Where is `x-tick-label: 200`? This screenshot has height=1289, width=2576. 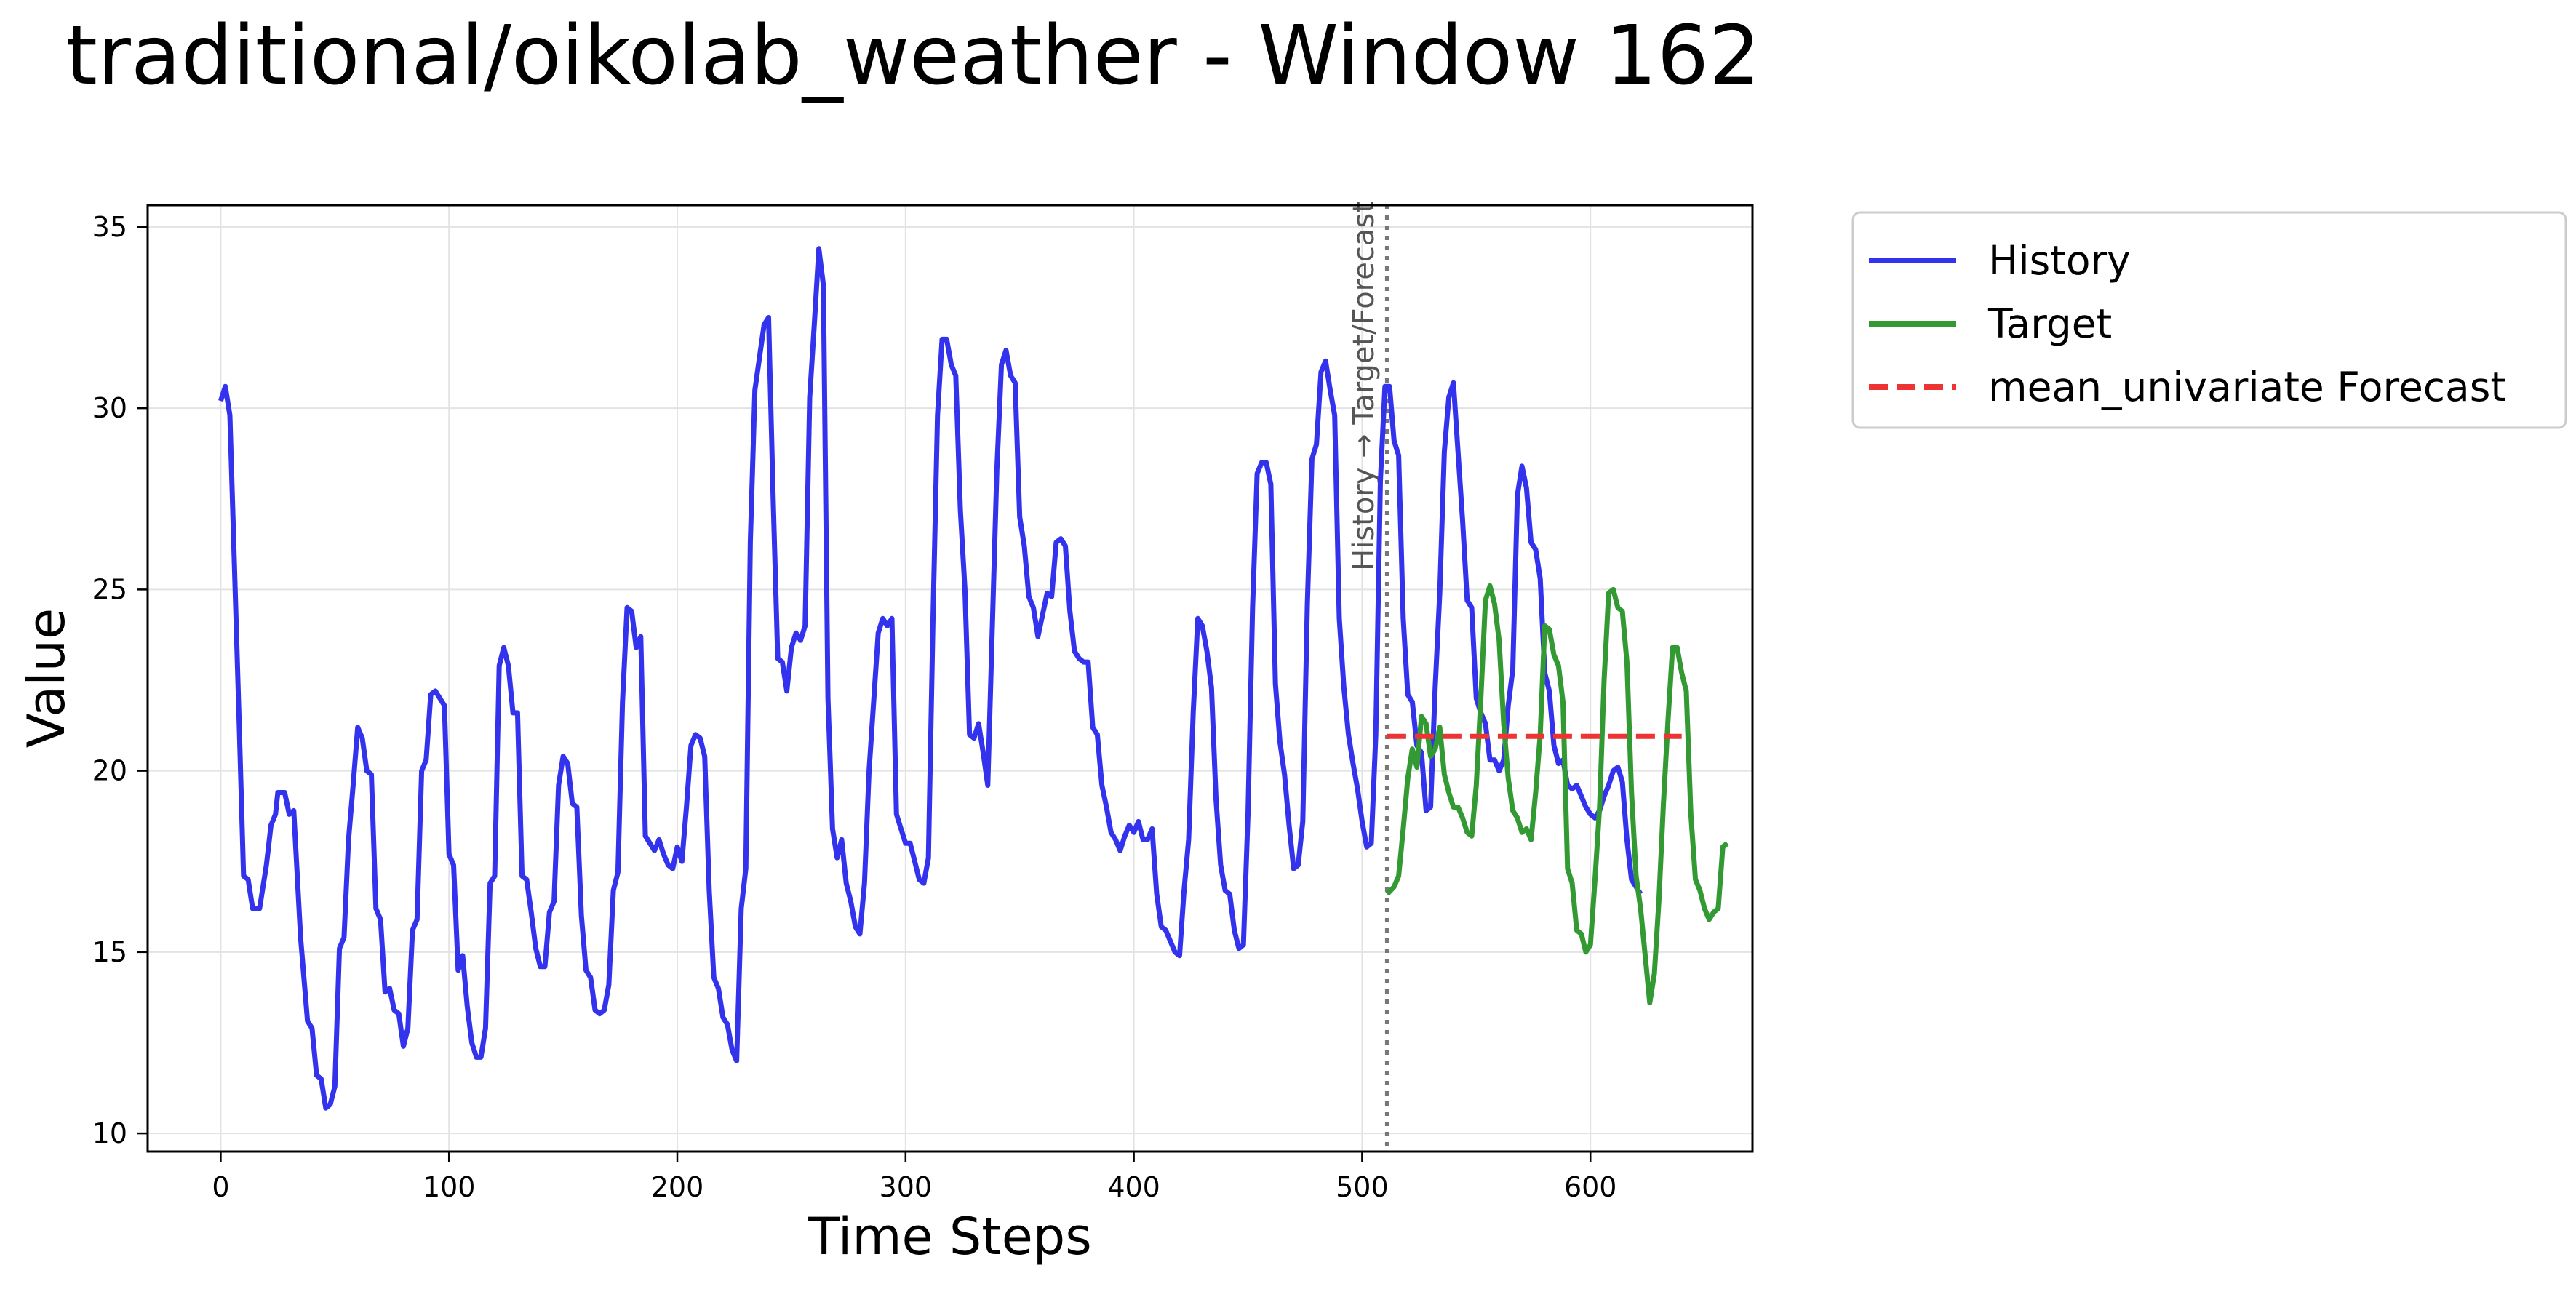
x-tick-label: 200 is located at coordinates (677, 1187).